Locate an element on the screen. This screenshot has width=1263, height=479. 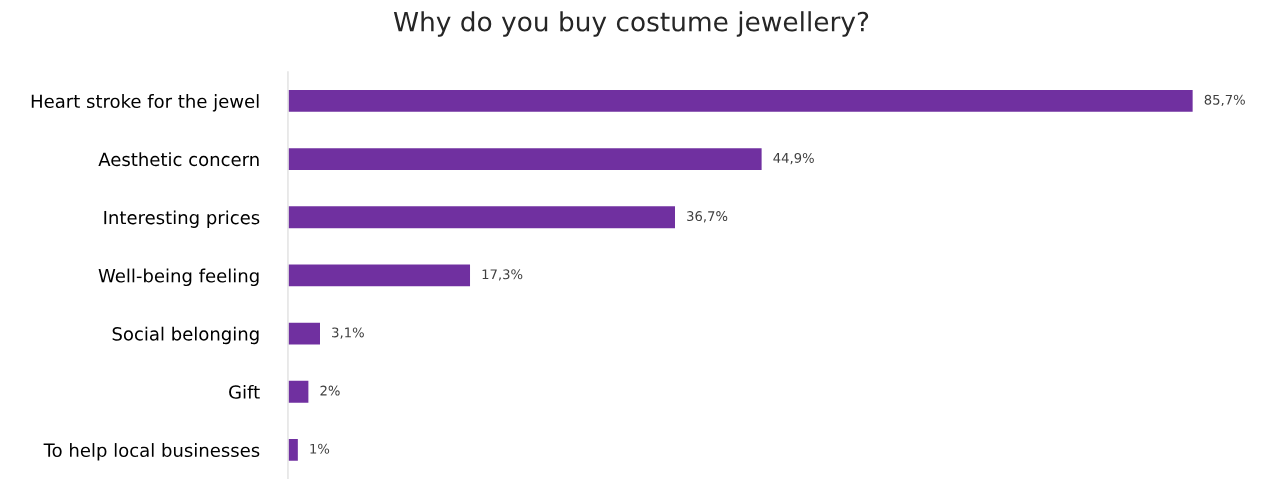
data-label: 1% is located at coordinates (320, 448).